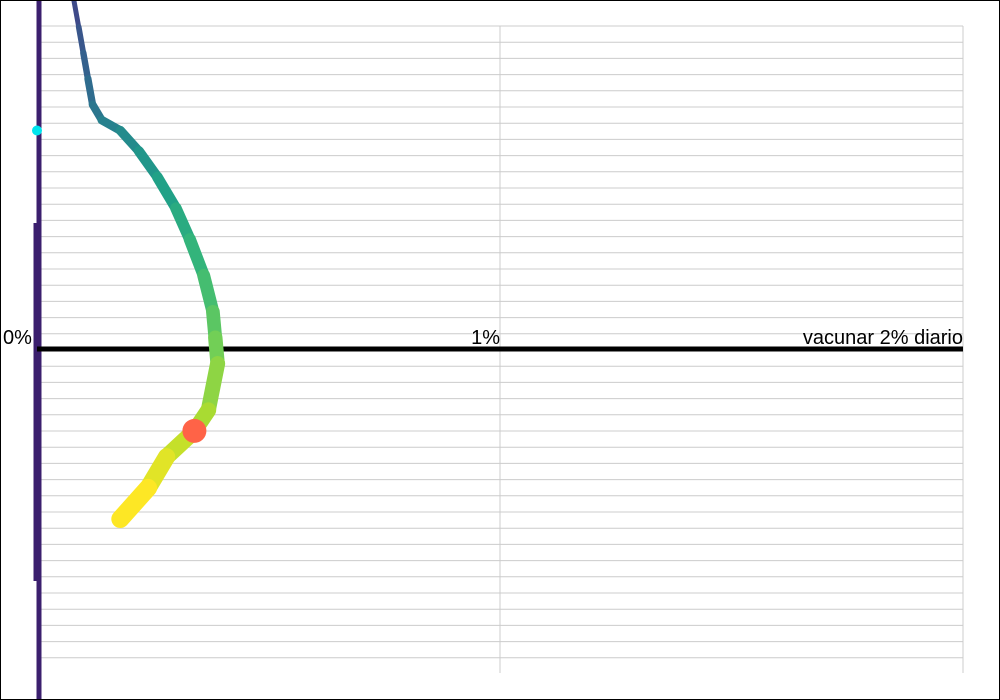  I want to click on marker-current, so click(194, 430).